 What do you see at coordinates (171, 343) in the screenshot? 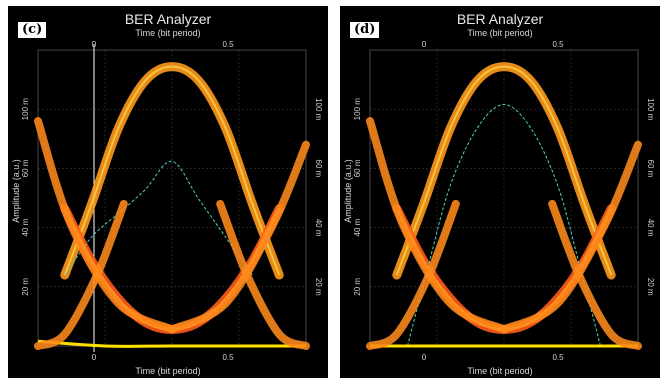
I see `threshold-line` at bounding box center [171, 343].